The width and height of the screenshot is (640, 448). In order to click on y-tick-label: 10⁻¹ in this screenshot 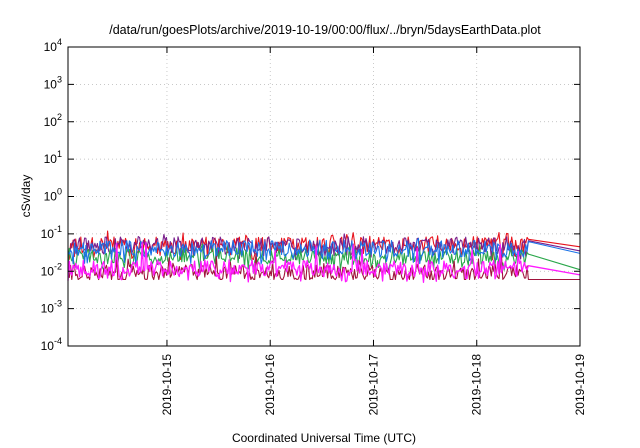, I will do `click(51, 232)`.